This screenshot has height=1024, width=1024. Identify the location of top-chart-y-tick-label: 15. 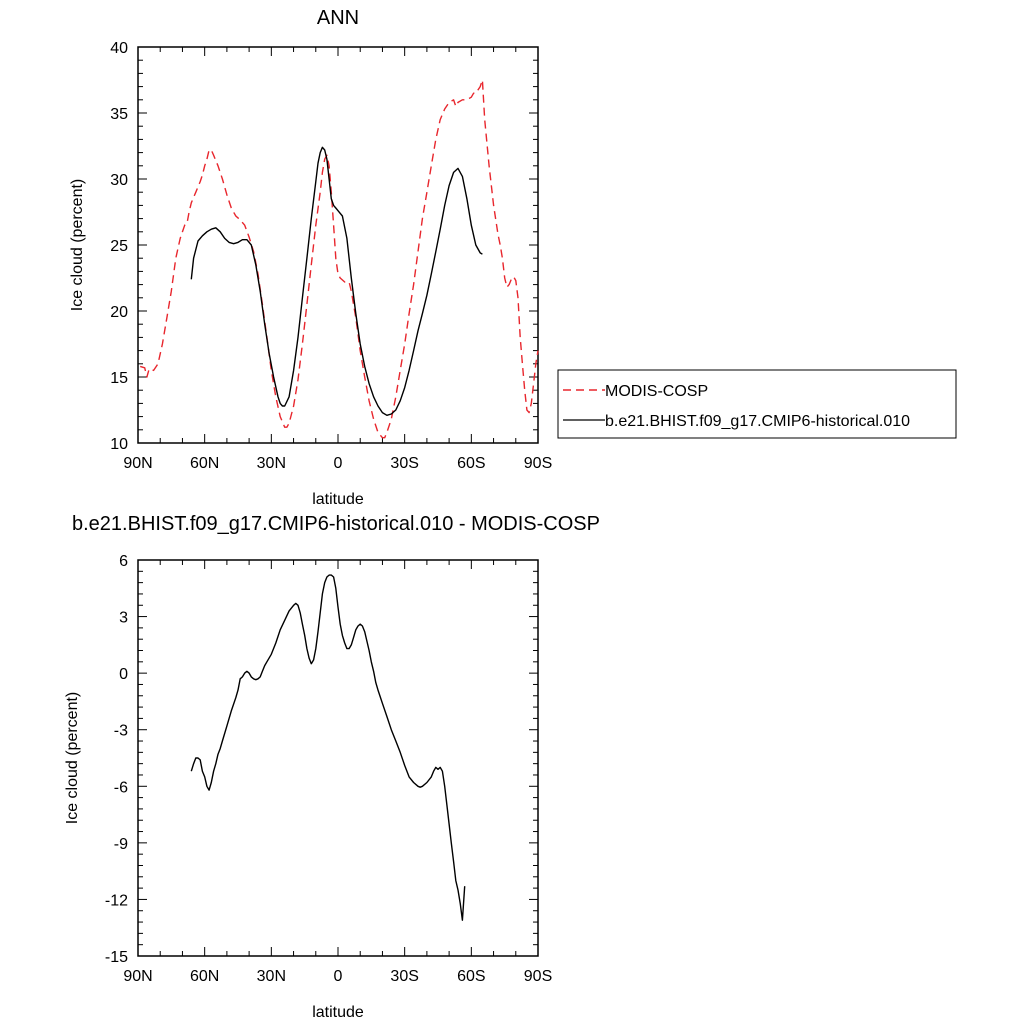
(119, 378).